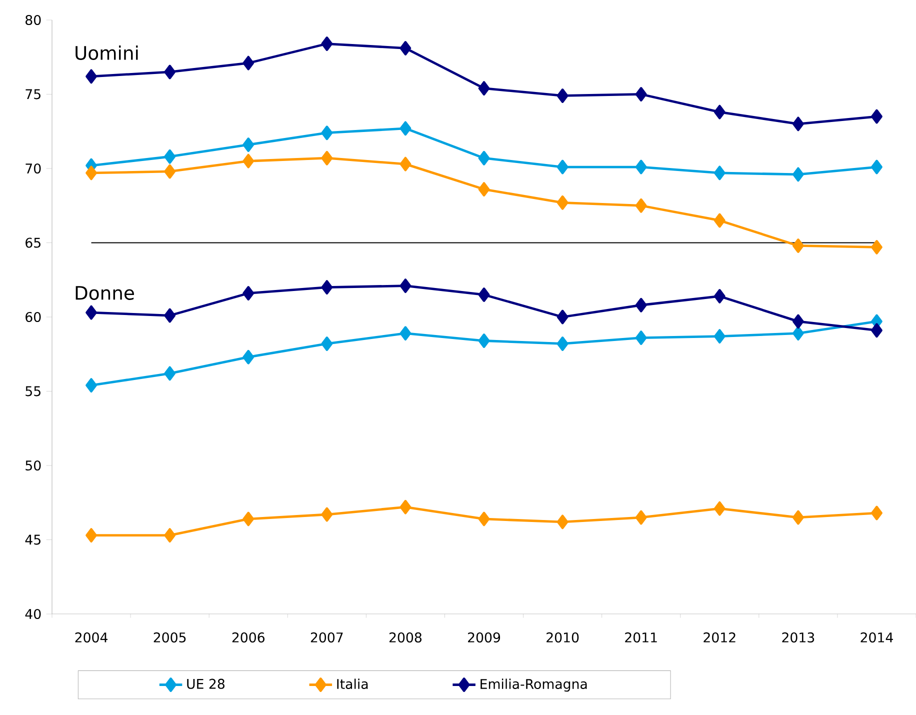  Describe the element at coordinates (405, 637) in the screenshot. I see `x-tick-label: 2008` at that location.